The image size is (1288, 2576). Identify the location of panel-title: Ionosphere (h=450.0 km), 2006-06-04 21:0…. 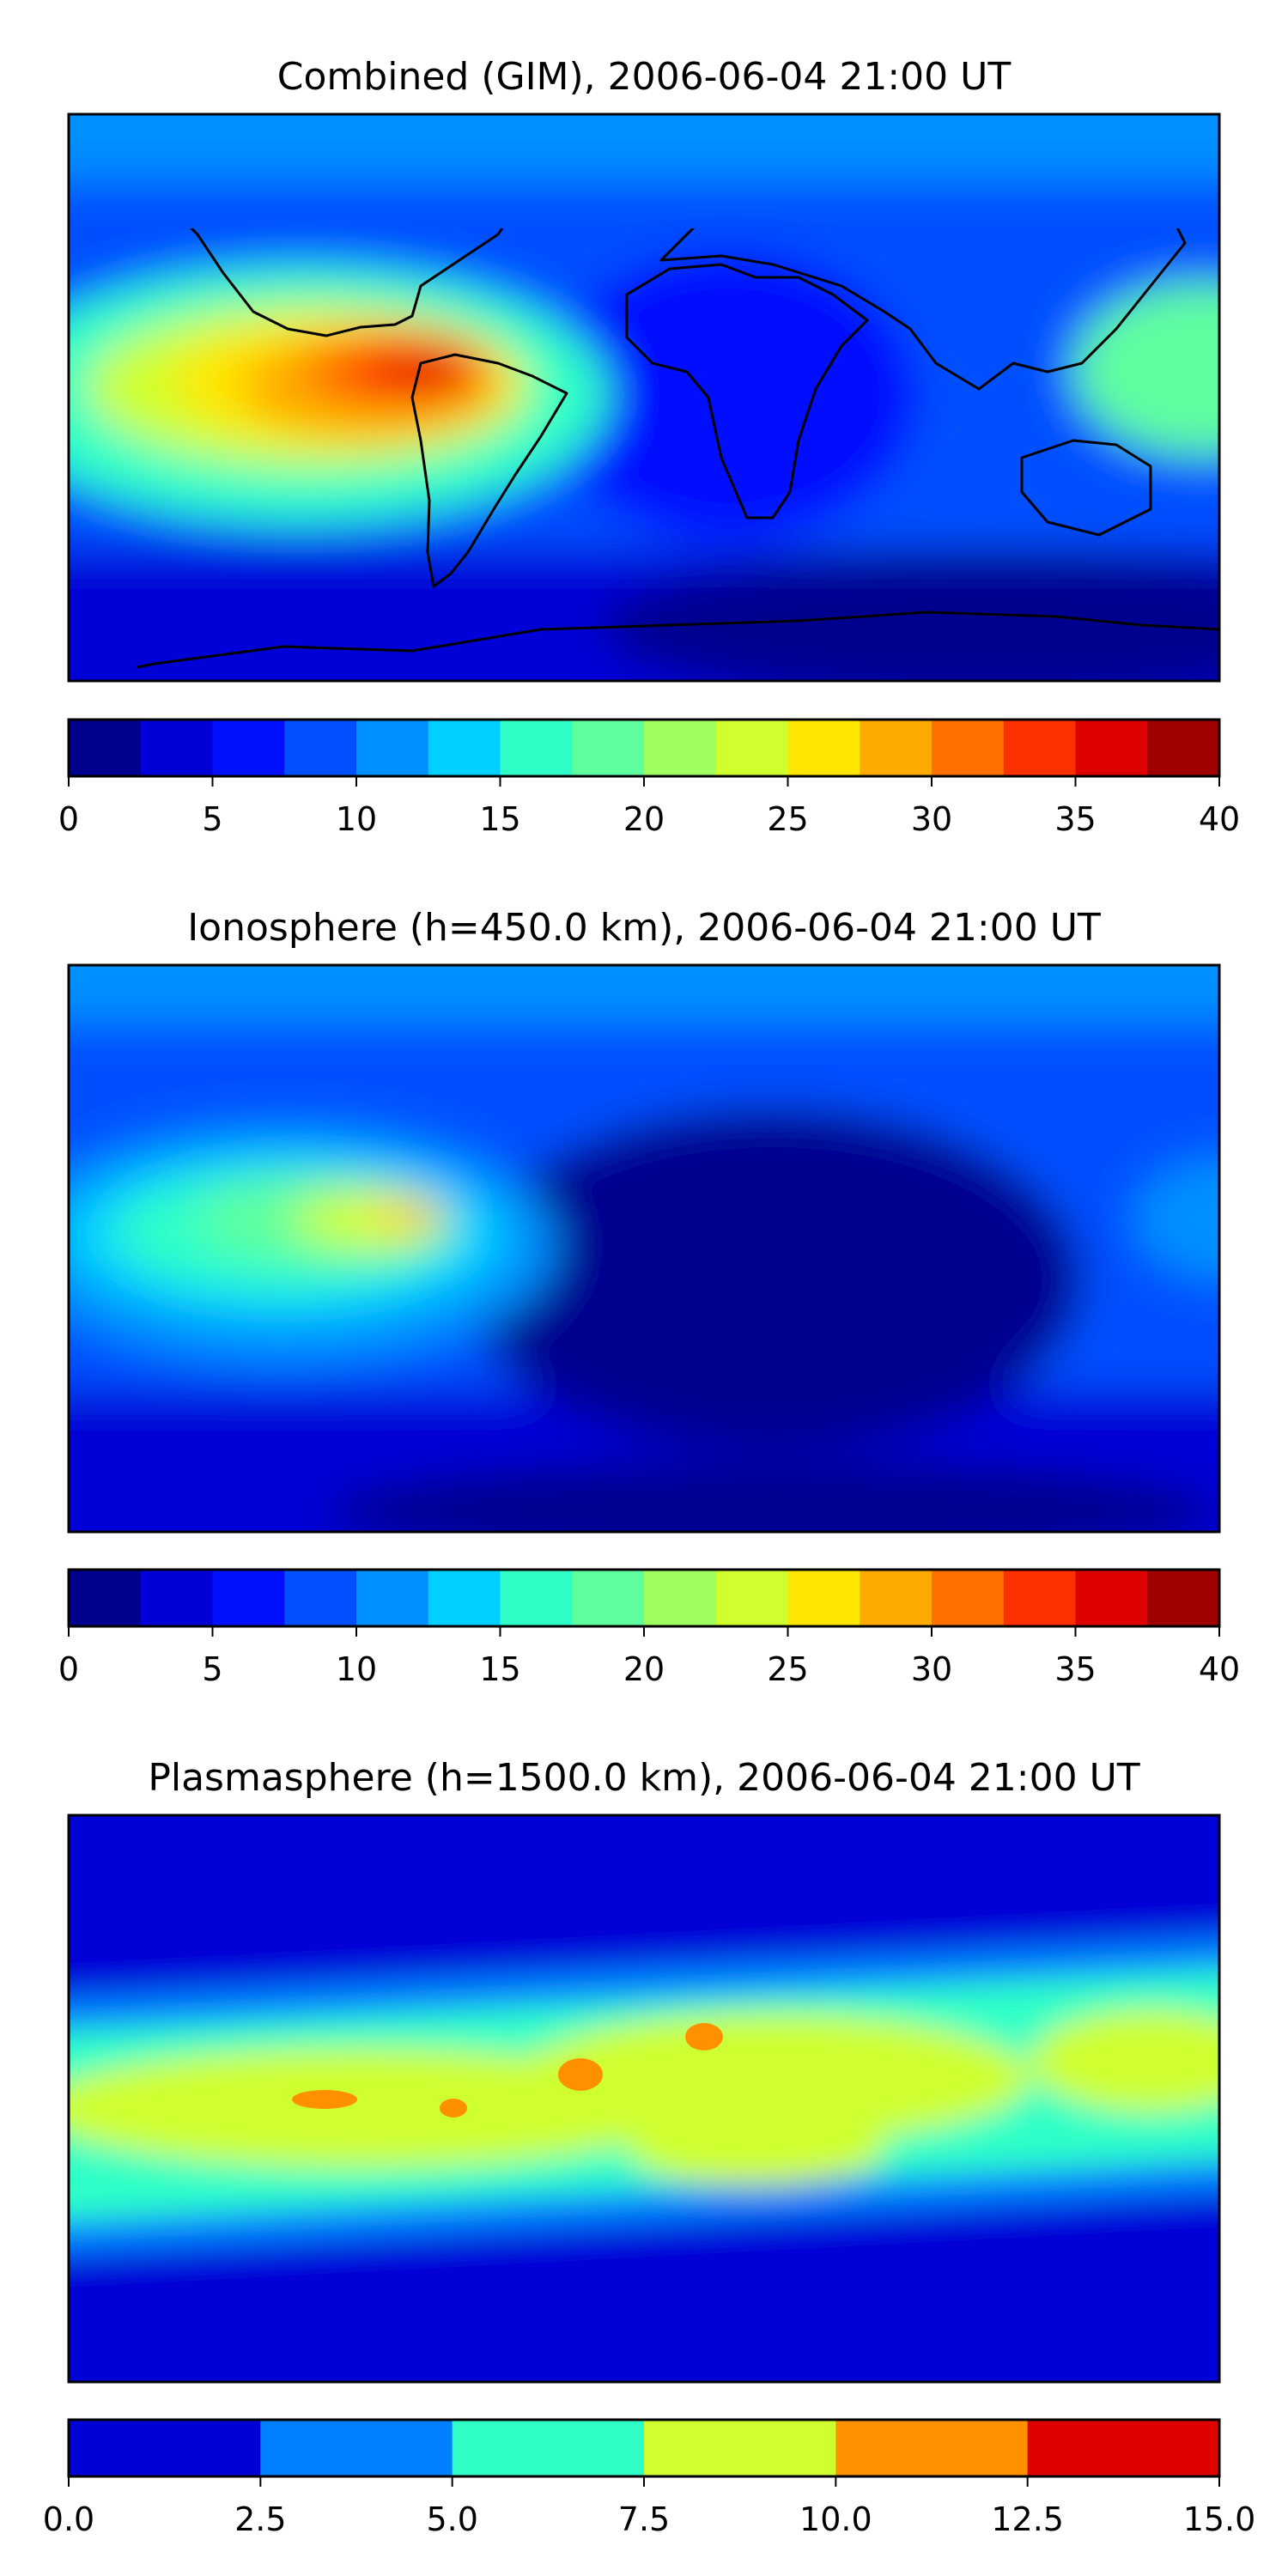
(644, 928).